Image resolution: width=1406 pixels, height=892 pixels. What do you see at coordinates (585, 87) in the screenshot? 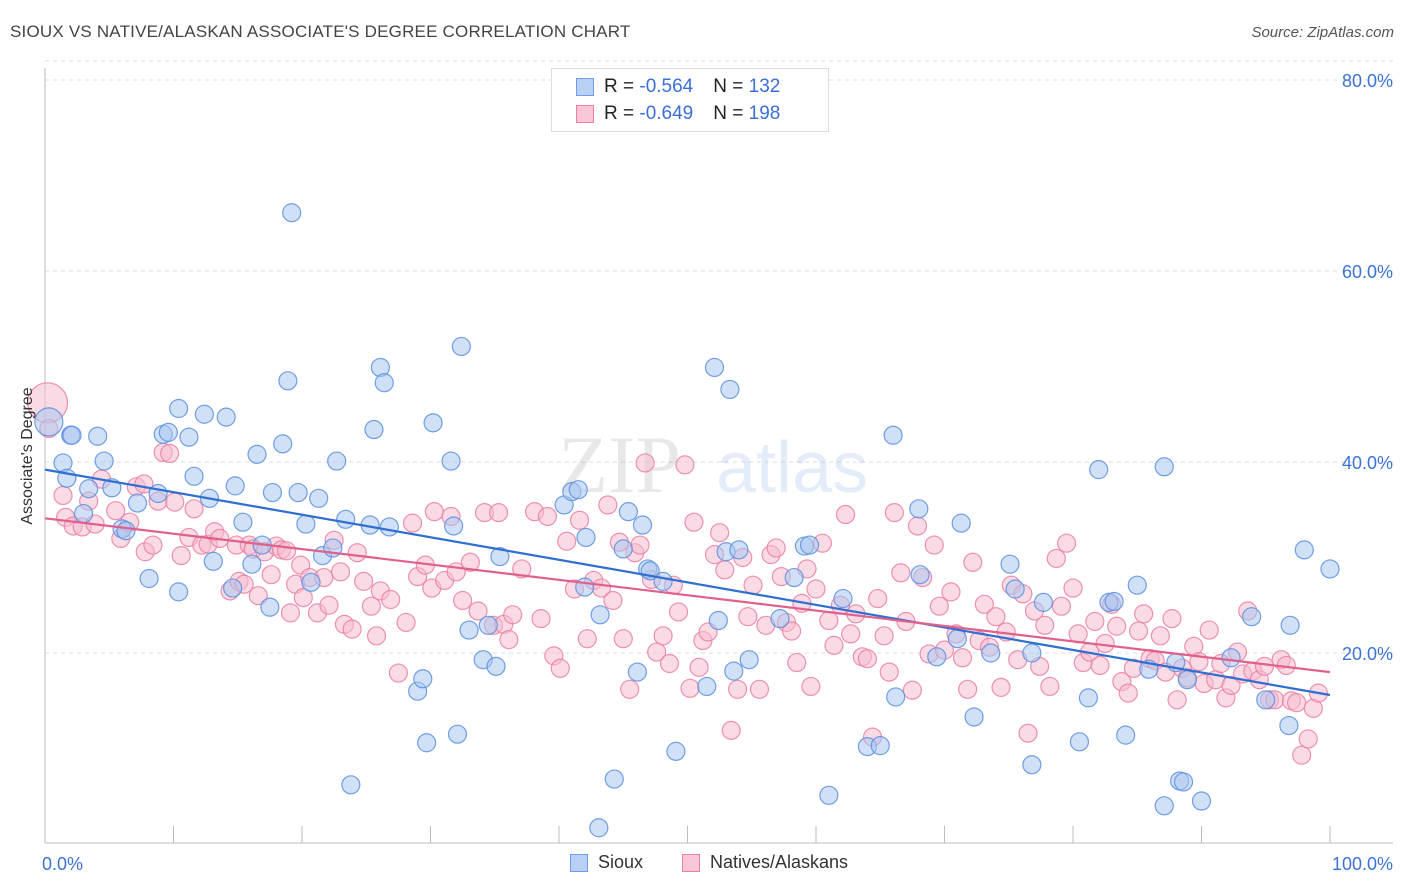
I see `legend-swatch-sioux` at bounding box center [585, 87].